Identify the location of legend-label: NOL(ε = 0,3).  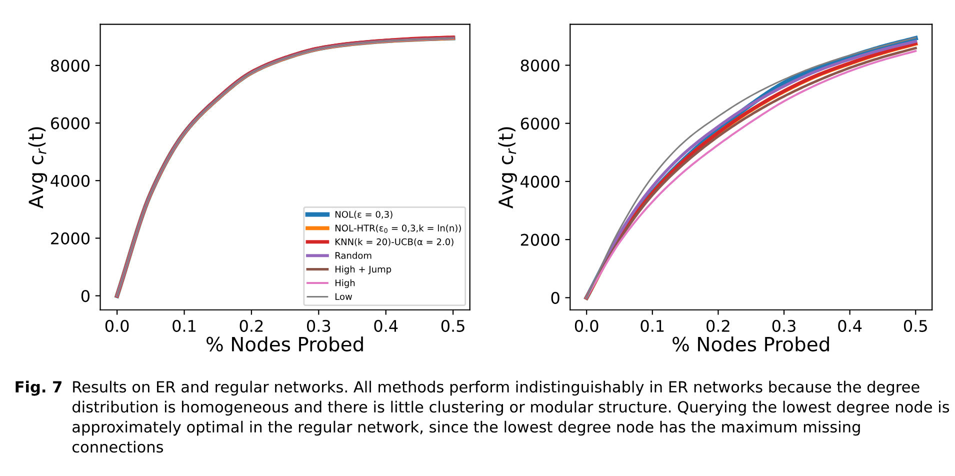
(364, 214).